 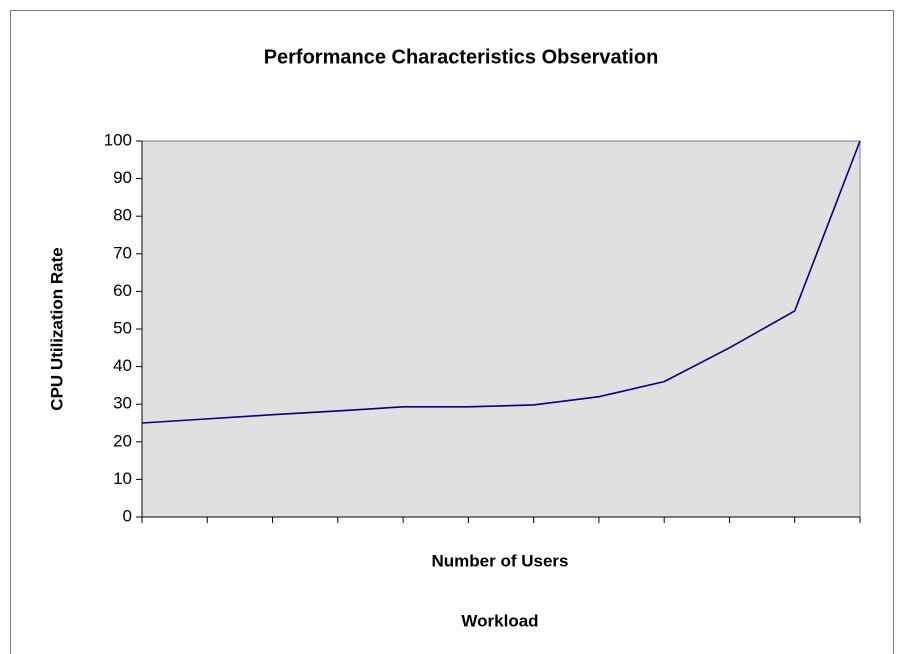 I want to click on y-tick-label: 10, so click(x=122, y=478).